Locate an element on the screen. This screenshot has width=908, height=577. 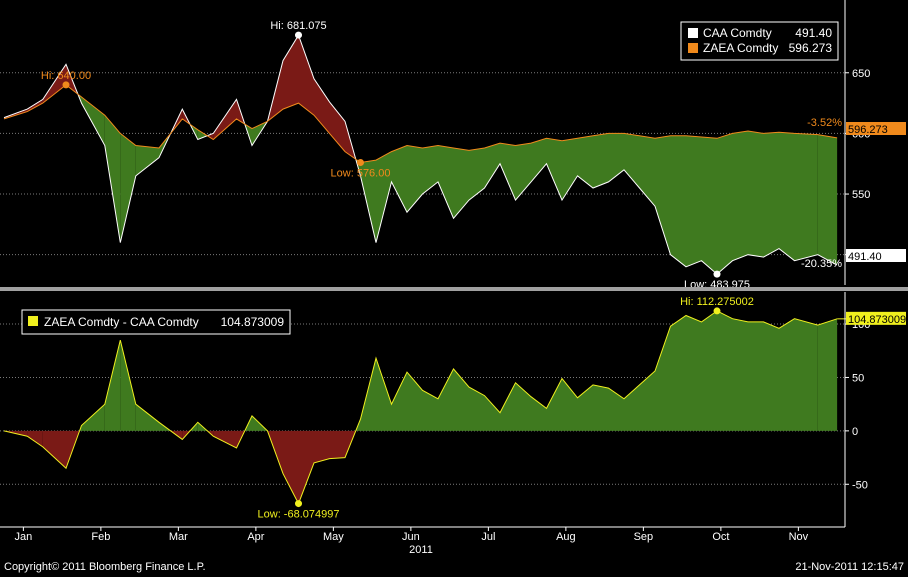
top-y-tick-label: 550 is located at coordinates (861, 195).